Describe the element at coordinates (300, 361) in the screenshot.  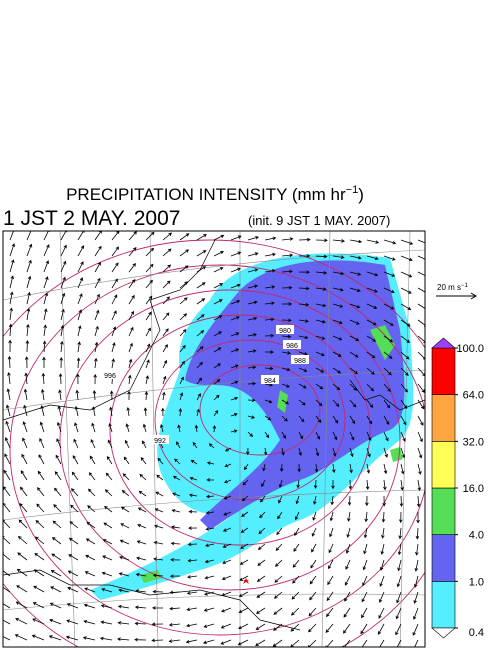
I see `contour-label: 988` at that location.